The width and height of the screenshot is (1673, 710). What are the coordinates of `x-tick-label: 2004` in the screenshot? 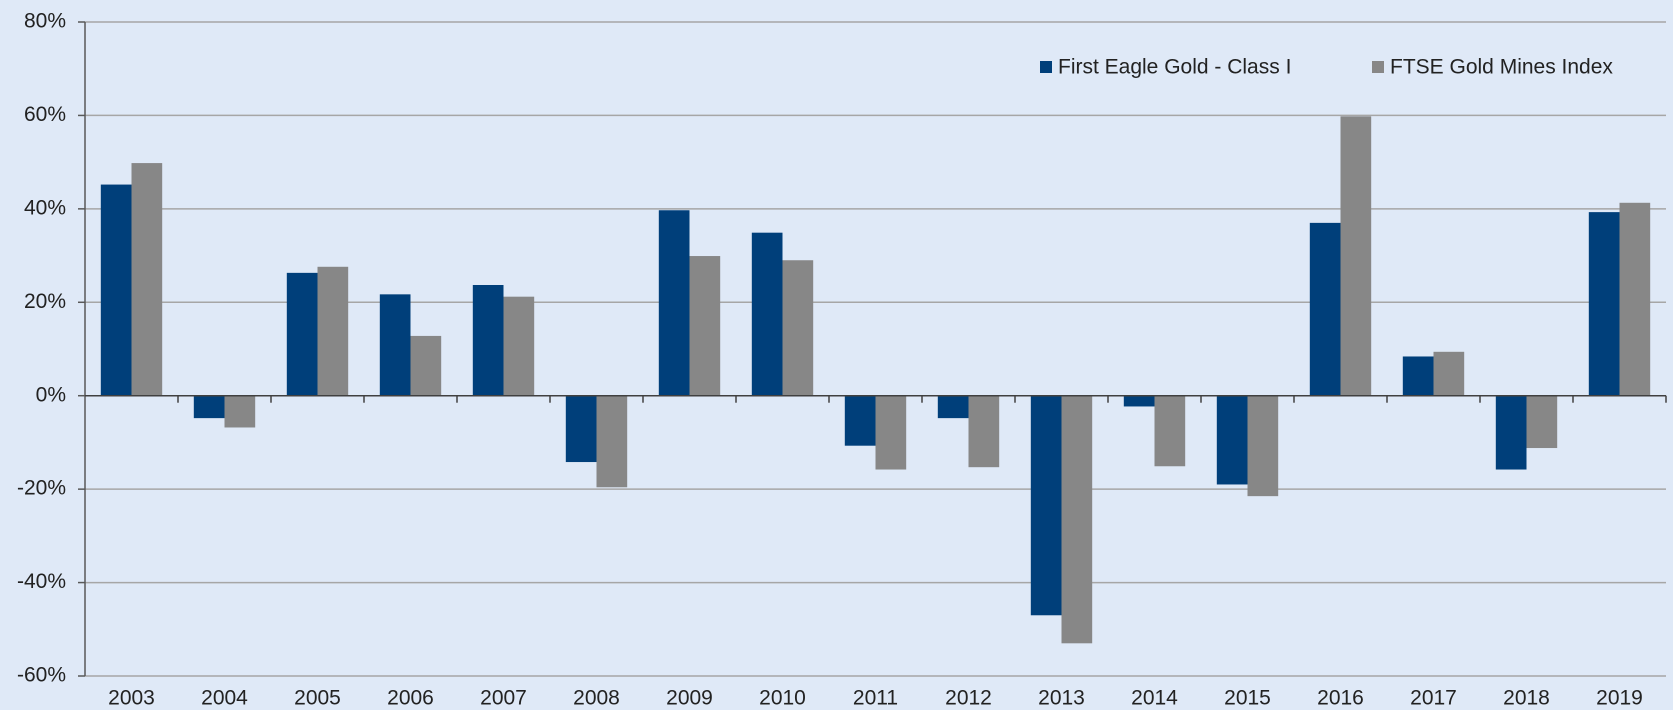 It's located at (224, 698).